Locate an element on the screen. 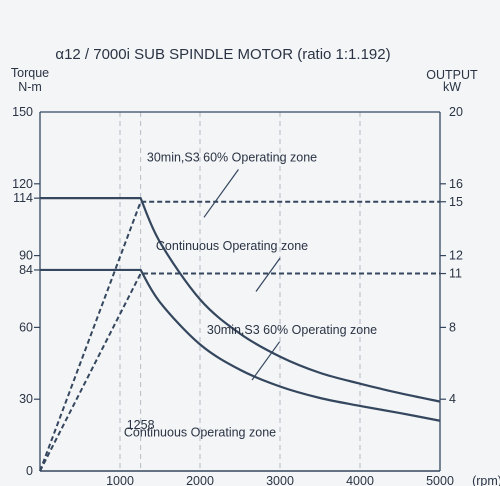 The width and height of the screenshot is (500, 486). left-tick-label: 60 is located at coordinates (26, 327).